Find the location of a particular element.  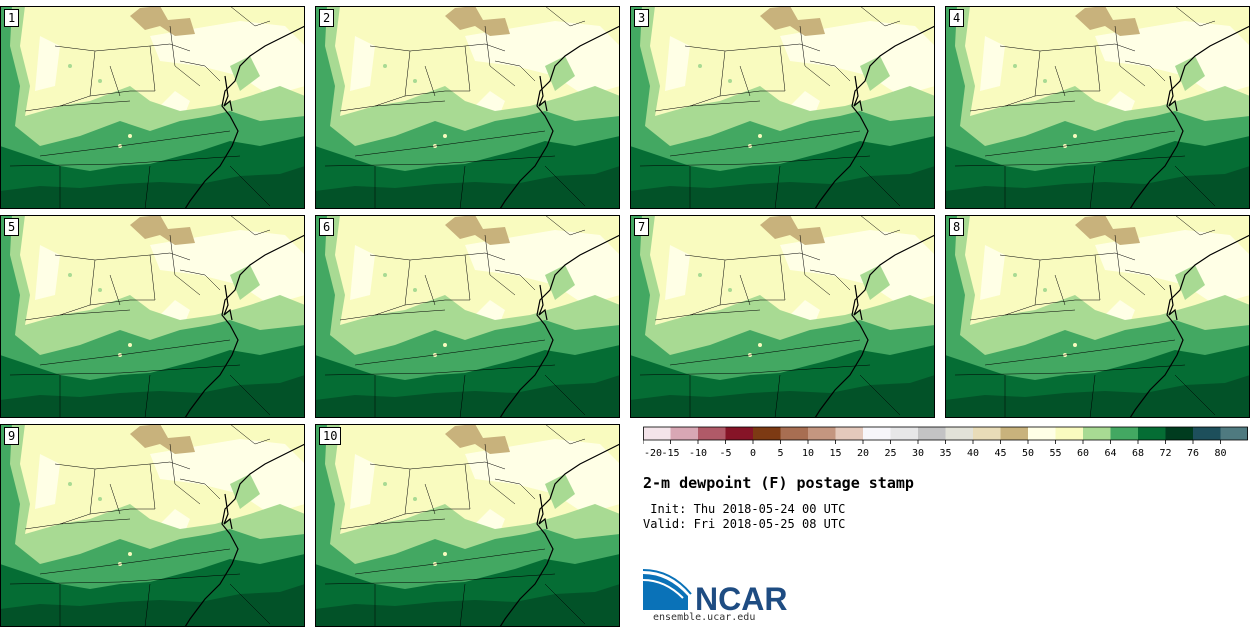

valid-label: Valid: is located at coordinates (665, 524).